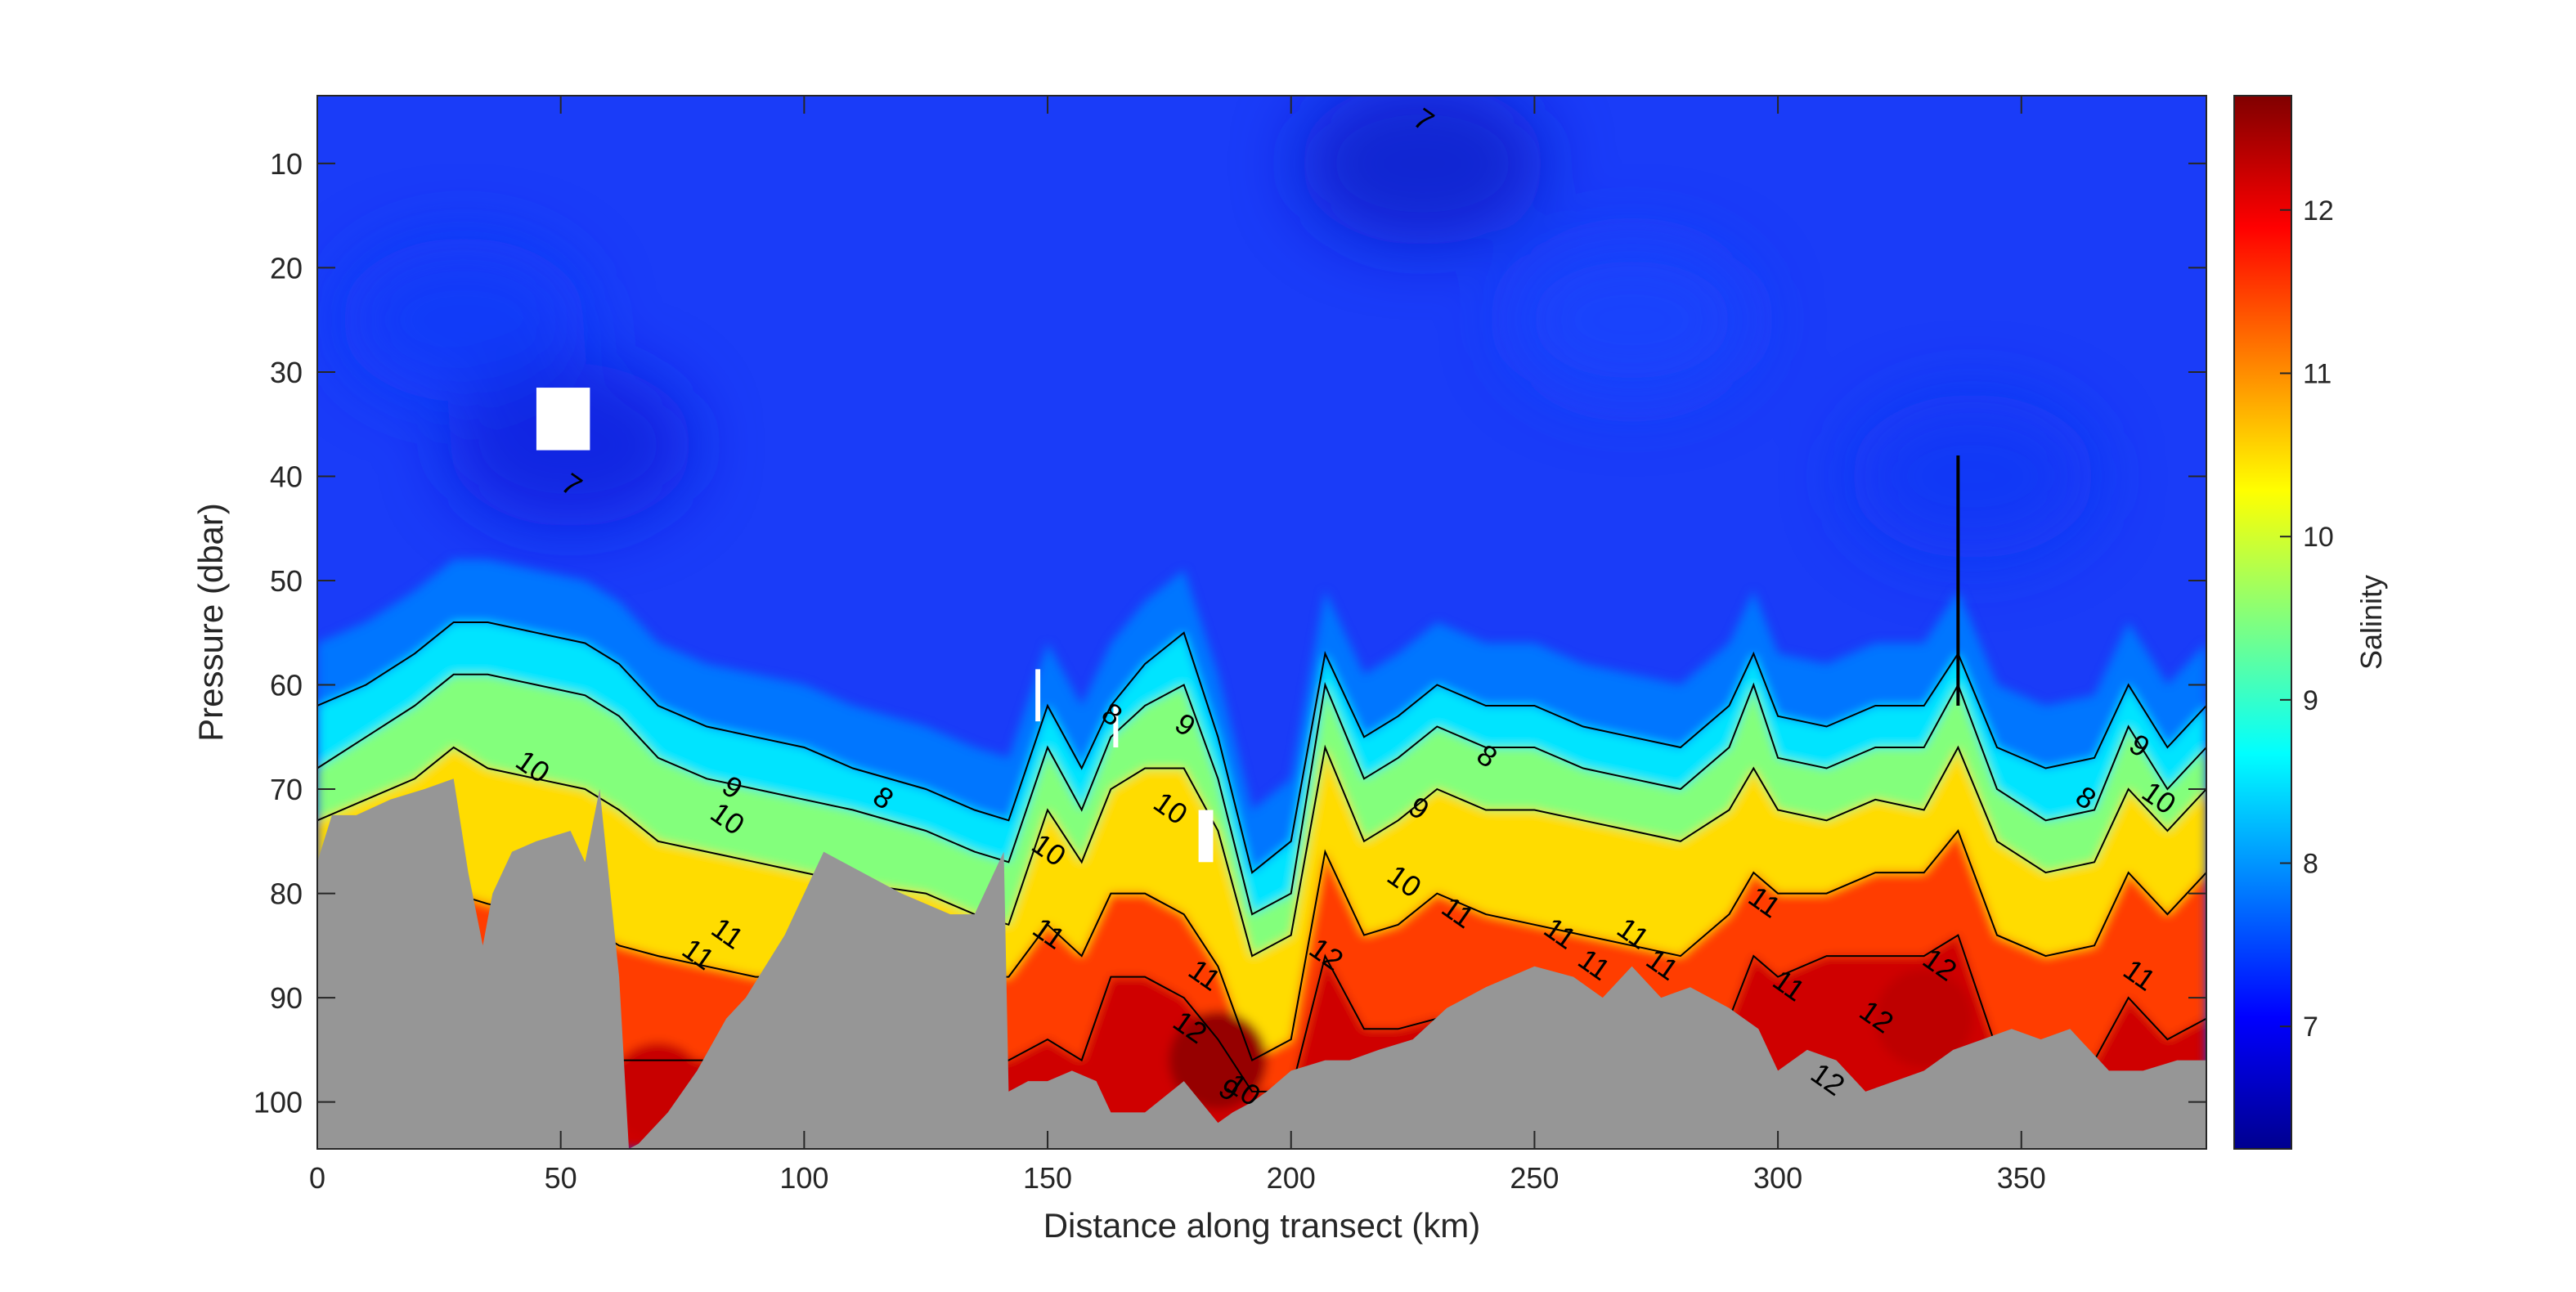 The height and width of the screenshot is (1292, 2576). What do you see at coordinates (1291, 1178) in the screenshot?
I see `x-tick-label: 200` at bounding box center [1291, 1178].